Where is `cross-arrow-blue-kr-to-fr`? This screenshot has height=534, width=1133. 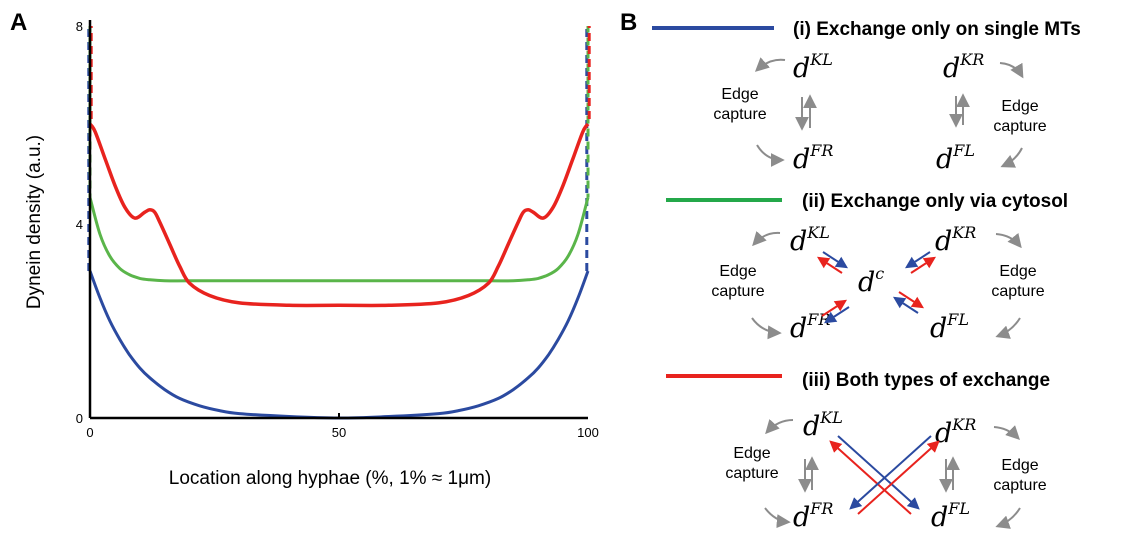 cross-arrow-blue-kr-to-fr is located at coordinates (890, 472).